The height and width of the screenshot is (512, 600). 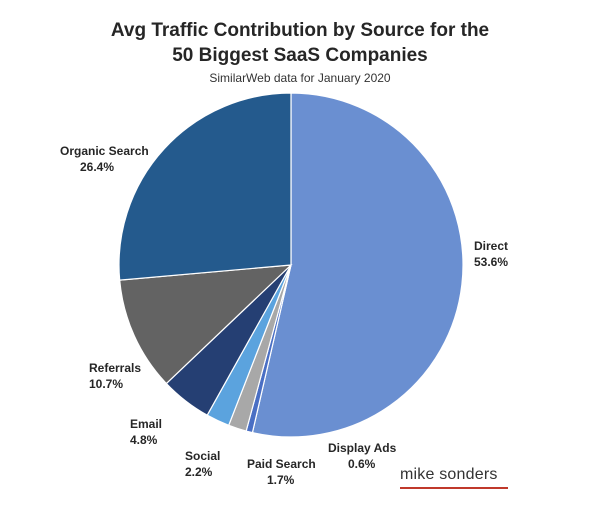 I want to click on chart-subtitle: SimilarWeb data for January 2020, so click(x=300, y=78).